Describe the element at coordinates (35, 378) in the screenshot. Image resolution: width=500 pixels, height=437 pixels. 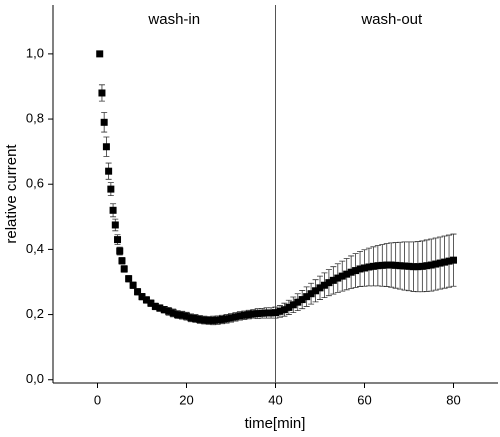
I see `y-tick-label: 0,0` at that location.